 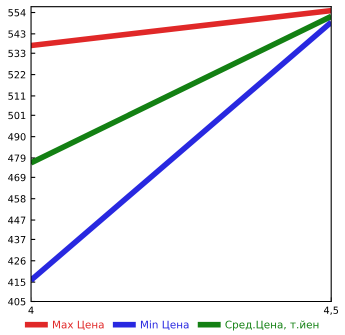 What do you see at coordinates (17, 220) in the screenshot?
I see `y-tick-label: 447` at bounding box center [17, 220].